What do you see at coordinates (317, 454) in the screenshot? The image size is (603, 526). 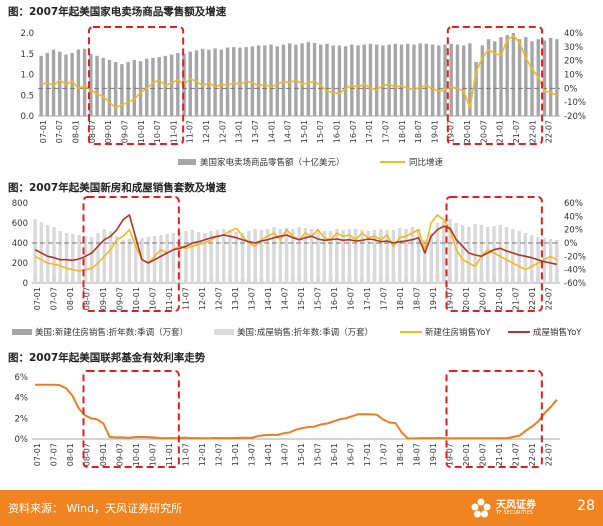 I see `x-tick-label: 15-07` at bounding box center [317, 454].